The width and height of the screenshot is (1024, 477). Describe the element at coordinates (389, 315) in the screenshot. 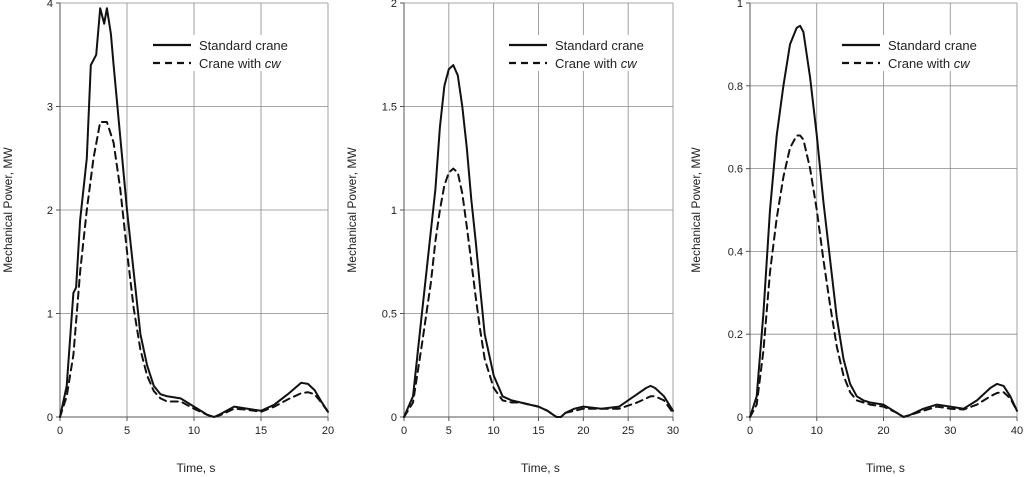

I see `y-tick-label: 0.5` at that location.